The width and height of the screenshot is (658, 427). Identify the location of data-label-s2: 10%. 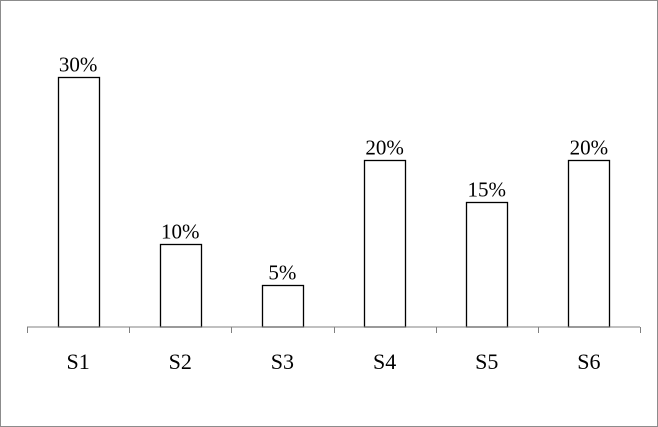
(180, 232).